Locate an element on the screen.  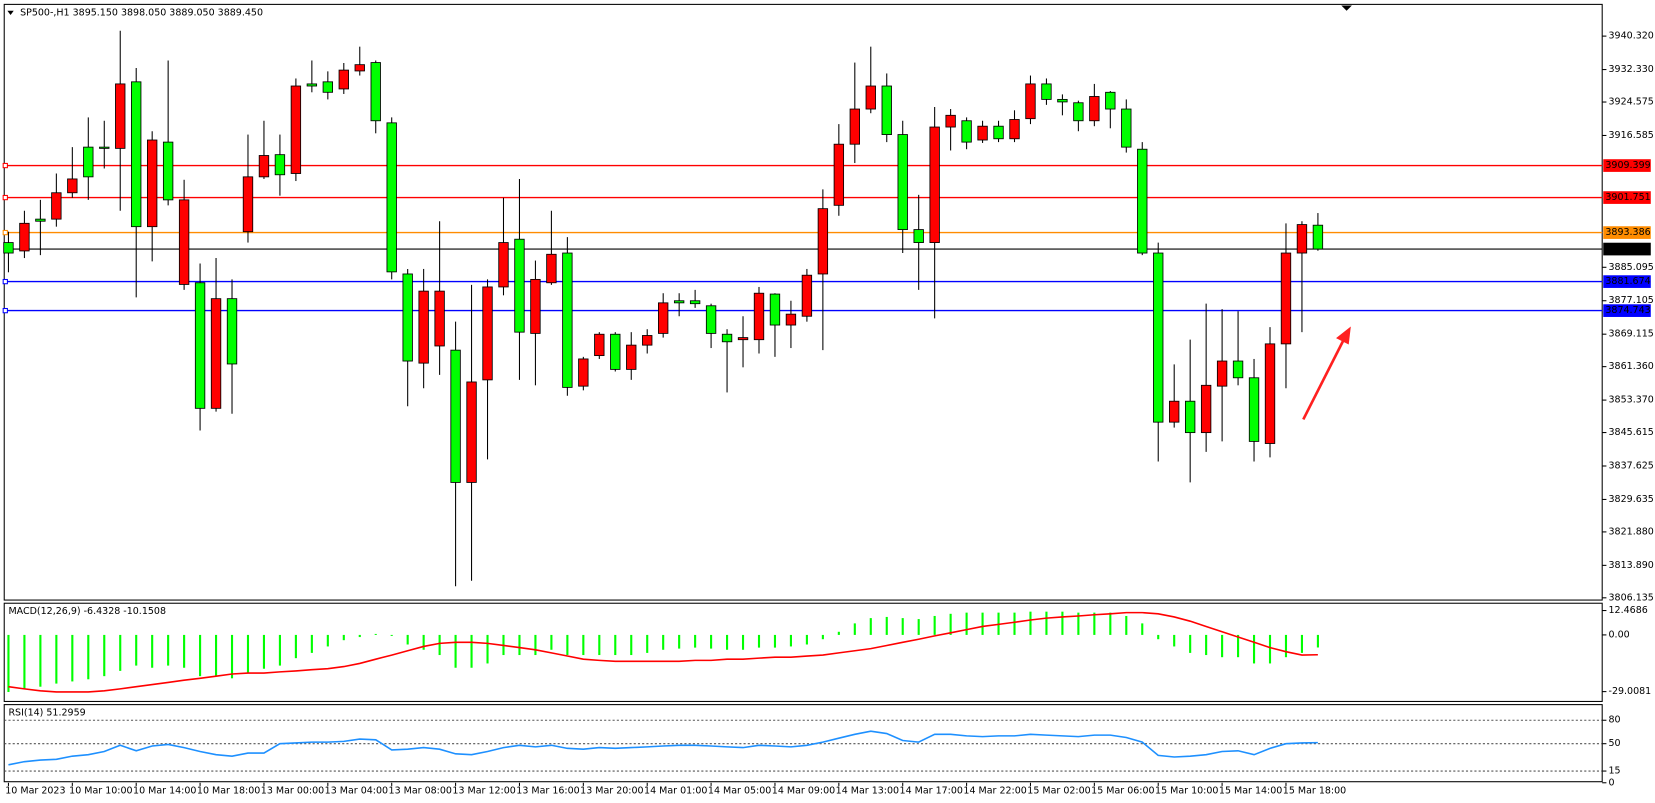
menu-arrow is located at coordinates (10, 12).